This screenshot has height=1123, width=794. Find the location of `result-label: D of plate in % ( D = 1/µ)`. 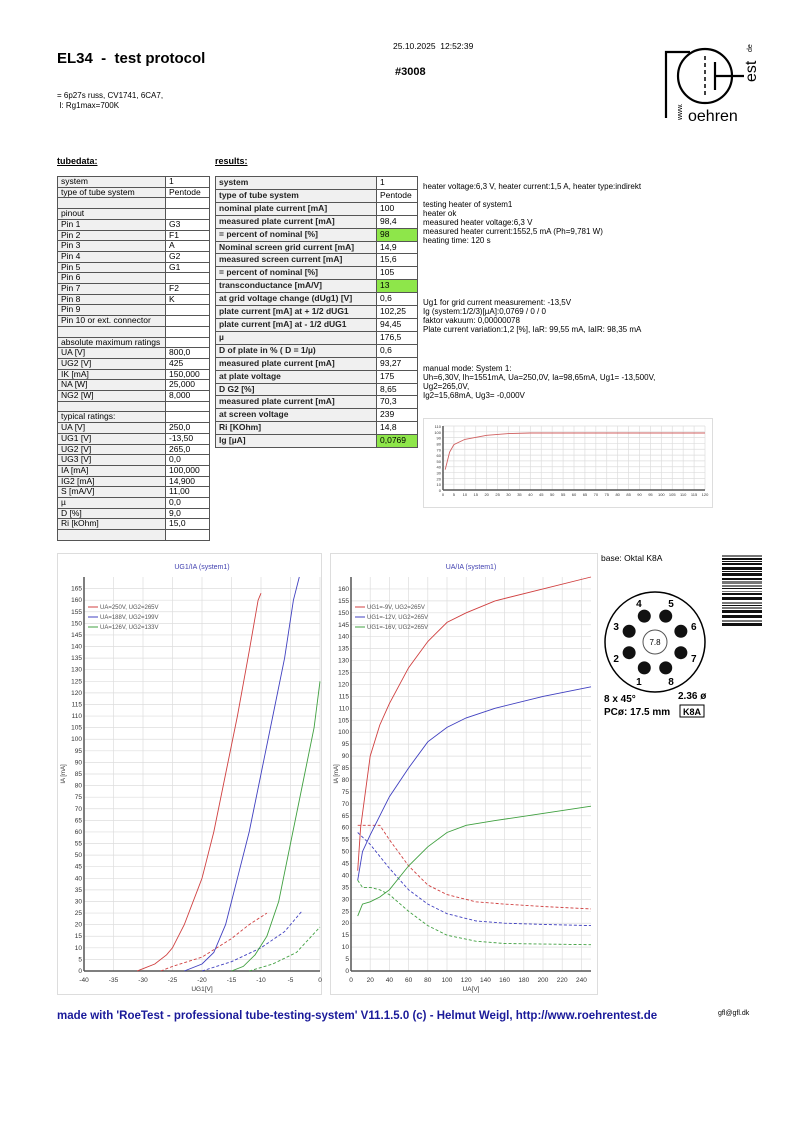

result-label: D of plate in % ( D = 1/µ) is located at coordinates (296, 350).